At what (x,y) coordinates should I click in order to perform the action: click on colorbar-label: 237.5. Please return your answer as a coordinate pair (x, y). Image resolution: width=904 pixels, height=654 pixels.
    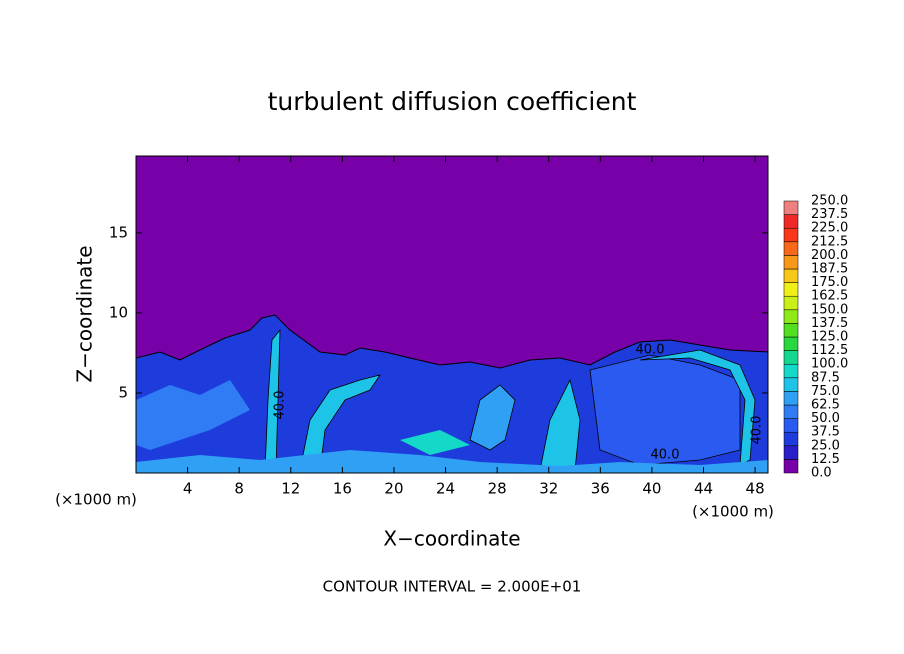
    Looking at the image, I should click on (829, 214).